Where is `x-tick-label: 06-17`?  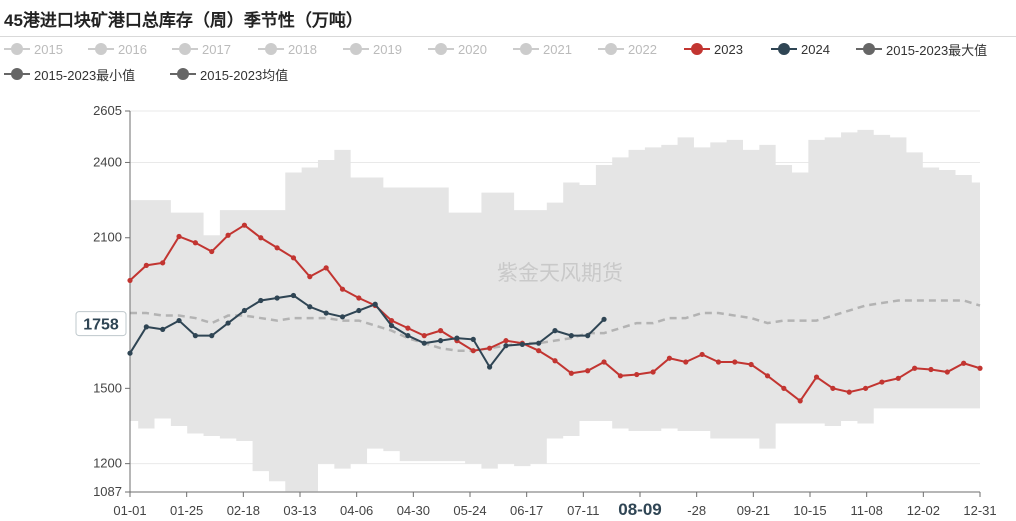 x-tick-label: 06-17 is located at coordinates (526, 510).